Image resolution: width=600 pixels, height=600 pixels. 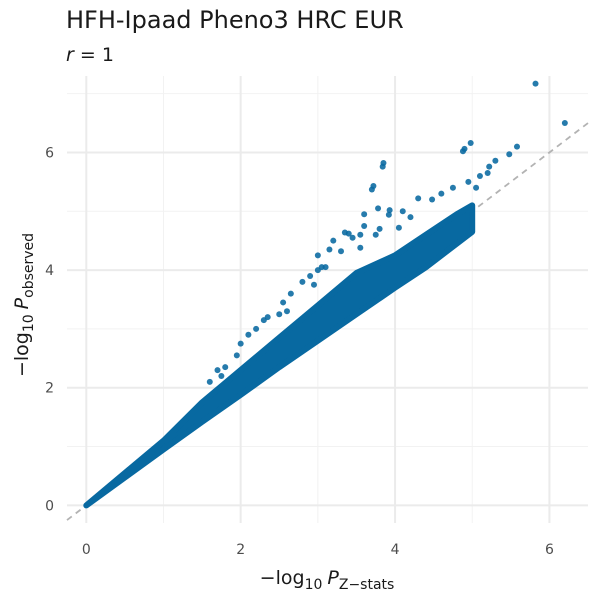 I want to click on chart-subtitle: r = 1, so click(x=90, y=55).